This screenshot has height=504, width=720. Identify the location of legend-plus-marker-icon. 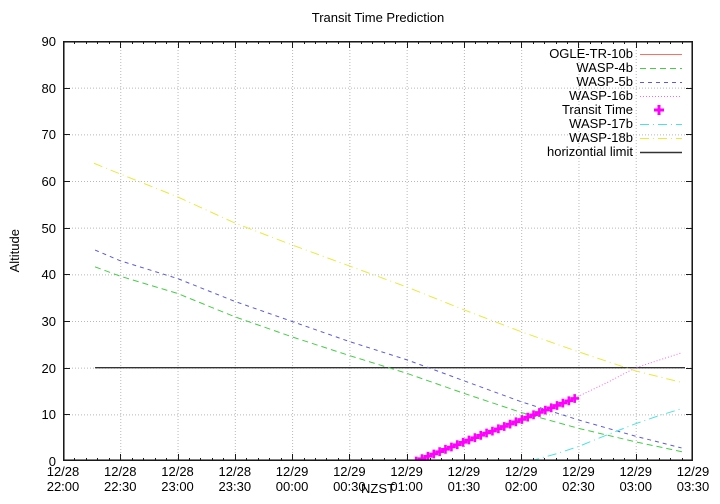
(659, 110).